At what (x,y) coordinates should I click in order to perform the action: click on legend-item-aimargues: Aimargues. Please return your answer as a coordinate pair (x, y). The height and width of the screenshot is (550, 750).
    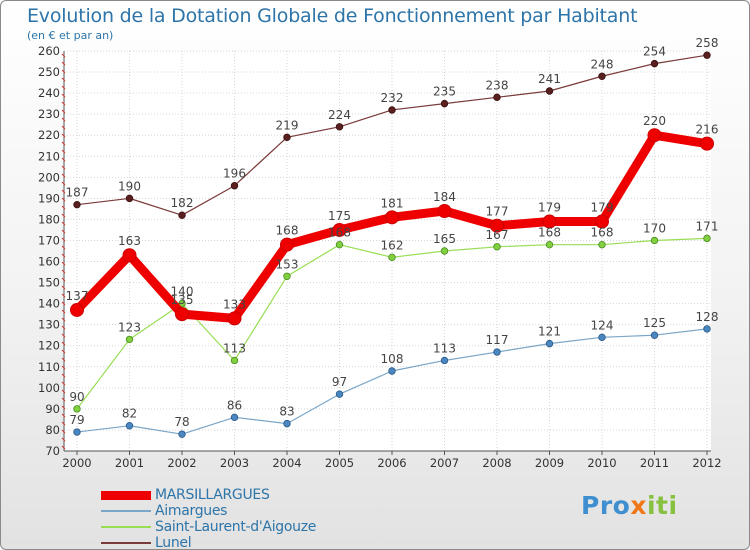
    Looking at the image, I should click on (208, 511).